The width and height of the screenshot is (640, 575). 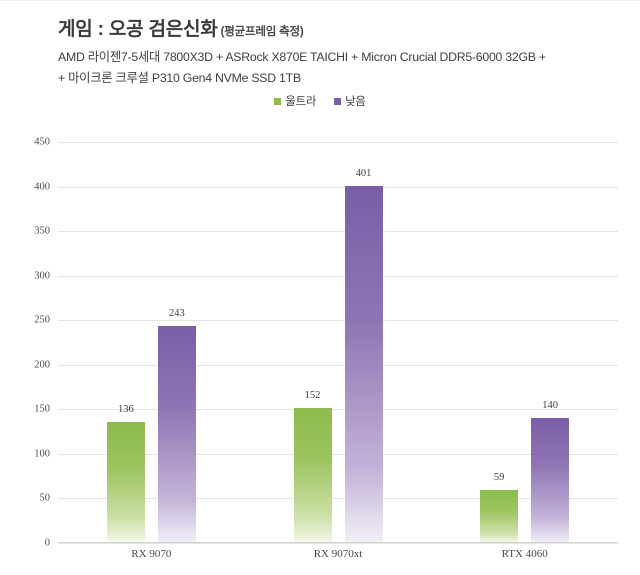 I want to click on bar-low: 401, so click(x=363, y=355).